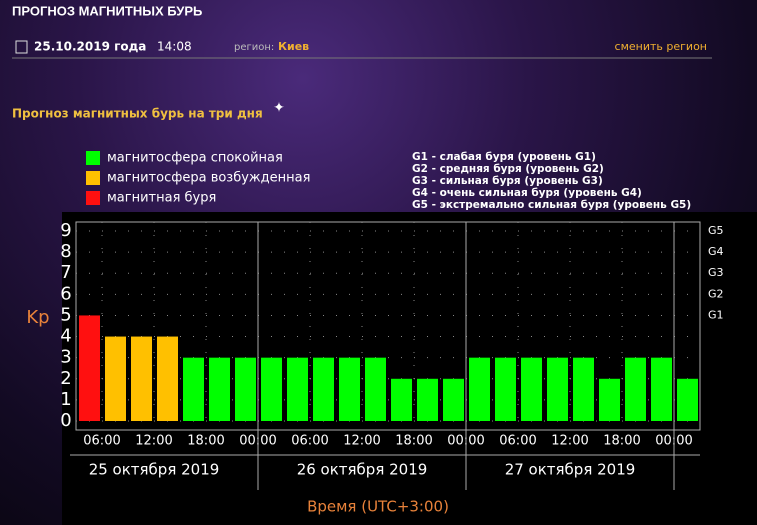  I want to click on date: 25.10.2019 года, so click(90, 47).